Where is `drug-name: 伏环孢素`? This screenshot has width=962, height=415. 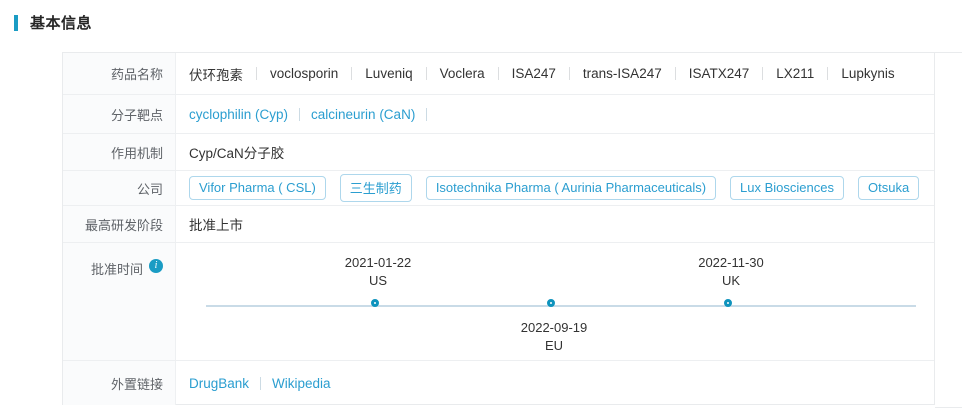
drug-name: 伏环孢素 is located at coordinates (216, 75).